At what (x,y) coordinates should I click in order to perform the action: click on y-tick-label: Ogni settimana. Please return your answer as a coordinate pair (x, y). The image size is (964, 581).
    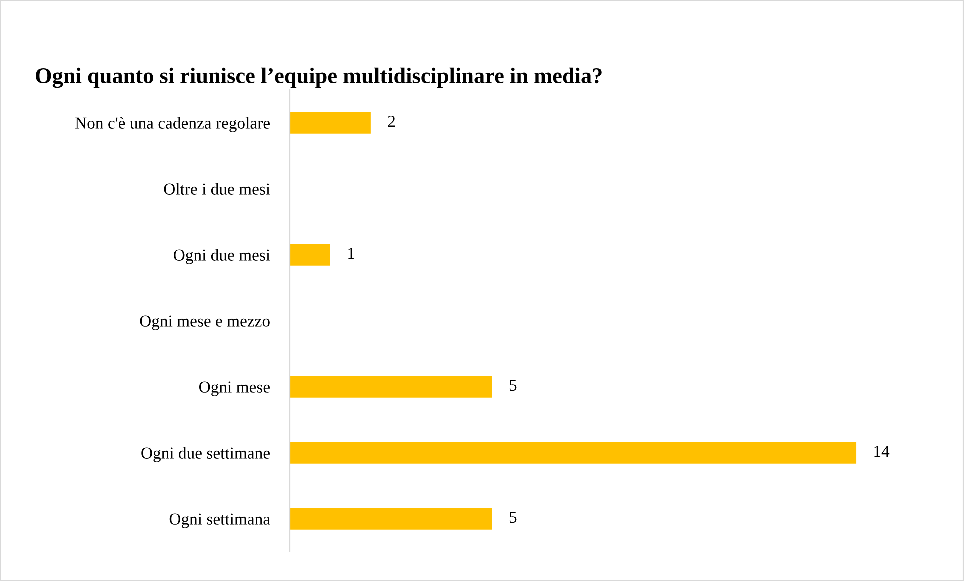
    Looking at the image, I should click on (220, 521).